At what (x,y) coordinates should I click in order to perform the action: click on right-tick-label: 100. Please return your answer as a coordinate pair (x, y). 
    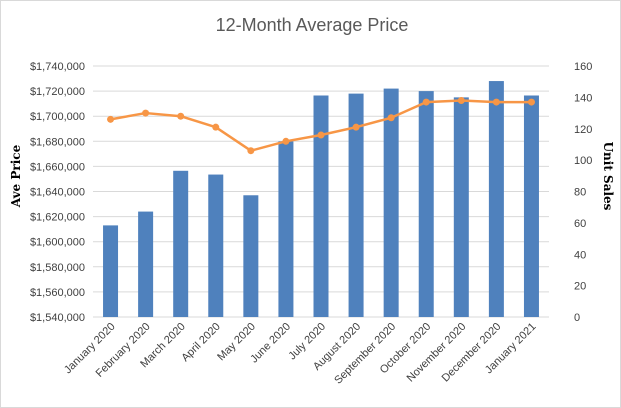
    Looking at the image, I should click on (583, 161).